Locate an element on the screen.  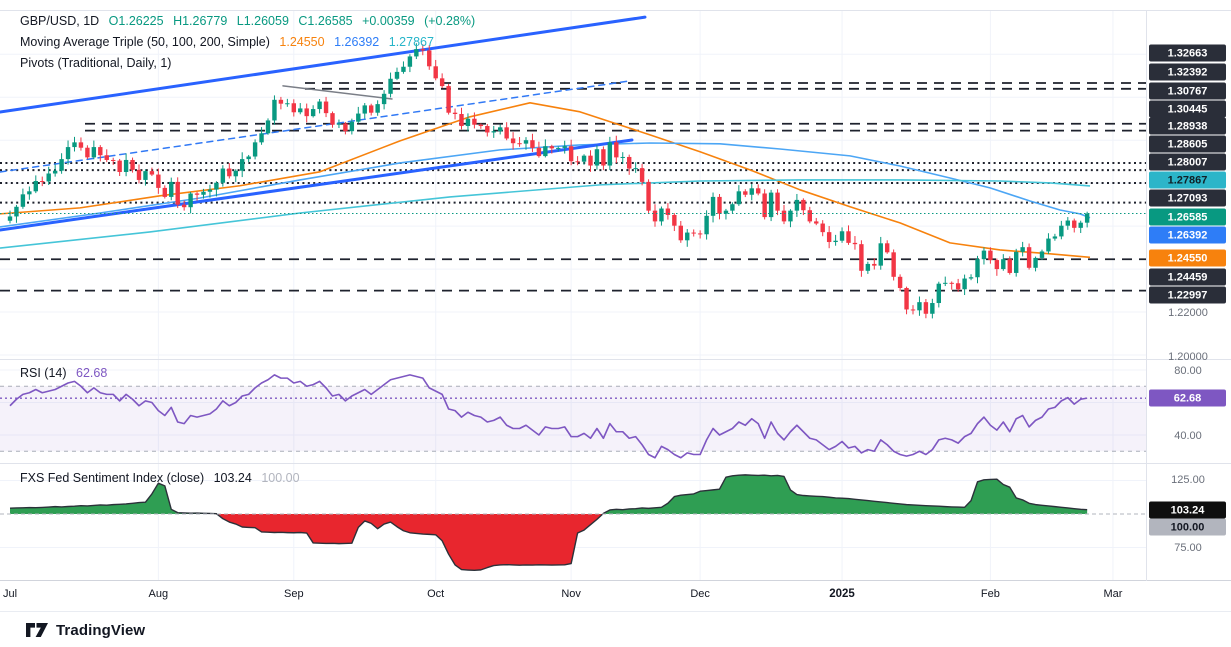
axis-label: 80.00 is located at coordinates (1188, 371).